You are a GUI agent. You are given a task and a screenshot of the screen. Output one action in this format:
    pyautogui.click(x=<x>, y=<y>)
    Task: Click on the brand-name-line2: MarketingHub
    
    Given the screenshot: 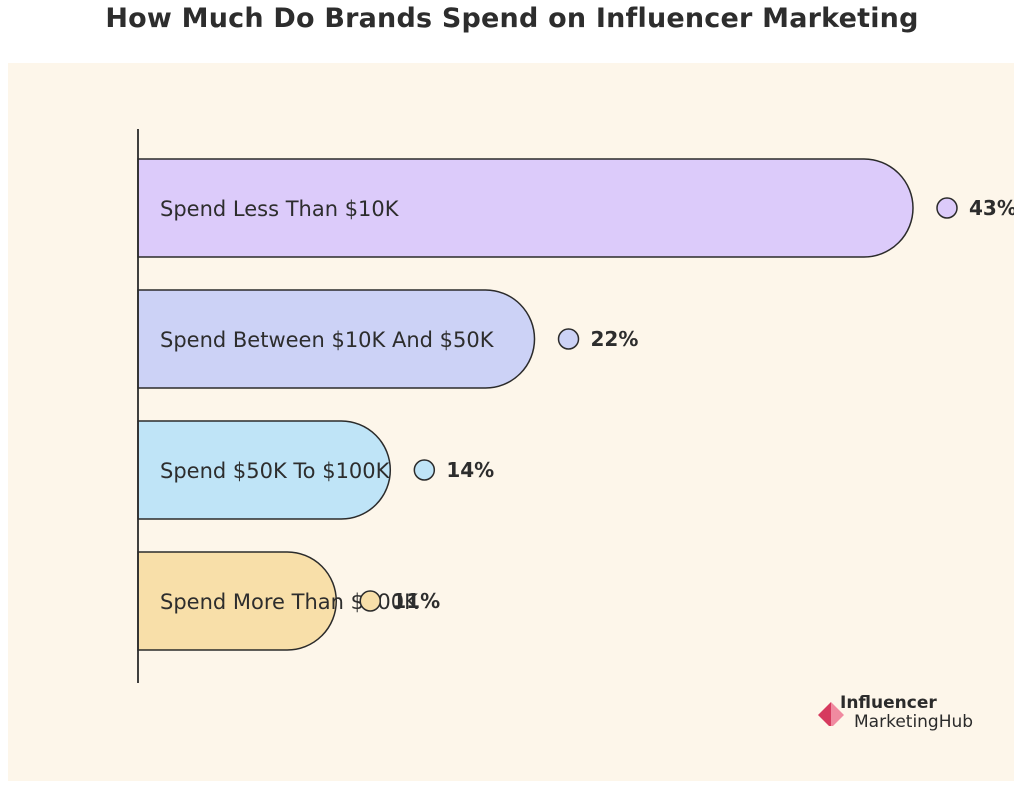 What is the action you would take?
    pyautogui.click(x=914, y=722)
    